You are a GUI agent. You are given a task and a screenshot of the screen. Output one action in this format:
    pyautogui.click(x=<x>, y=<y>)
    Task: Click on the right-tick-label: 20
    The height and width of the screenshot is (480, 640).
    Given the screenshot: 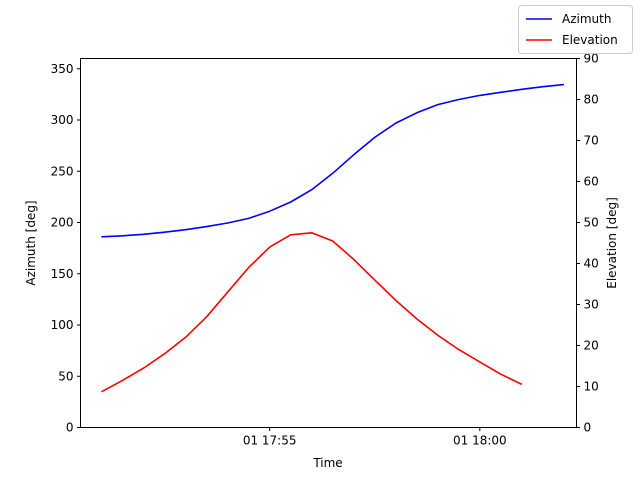 What is the action you would take?
    pyautogui.click(x=591, y=346)
    